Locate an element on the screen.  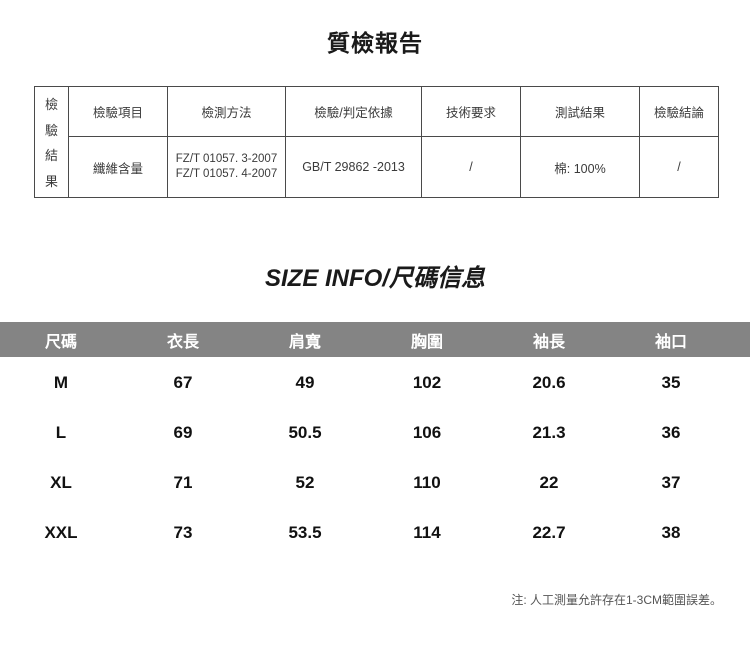
qc-method-line-1: FZ/T 01057. 3-2007 is located at coordinates (226, 159).